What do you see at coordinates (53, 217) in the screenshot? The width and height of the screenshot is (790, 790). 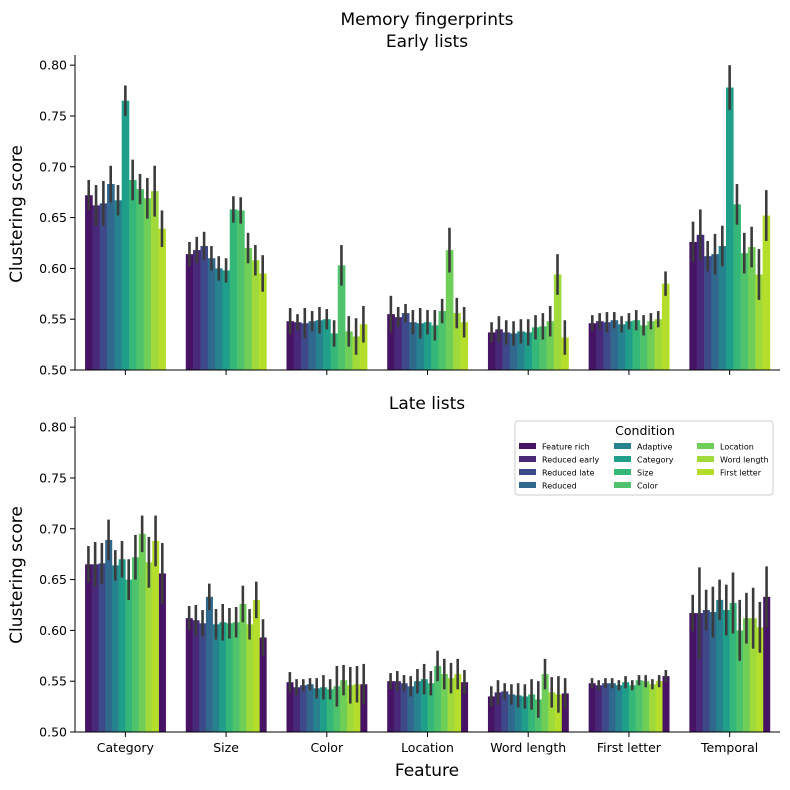 I see `y-tick-label: 0.65` at bounding box center [53, 217].